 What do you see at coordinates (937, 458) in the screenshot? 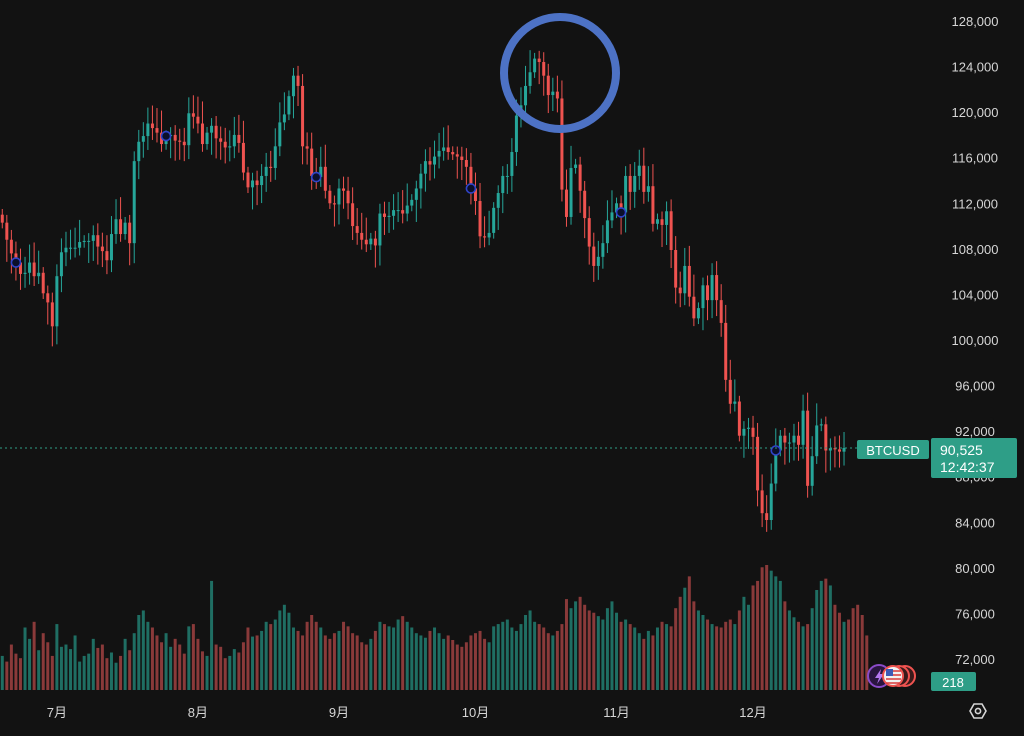
I see `symbol-price-badge: BTCUSD 90,525 12:42:37` at bounding box center [937, 458].